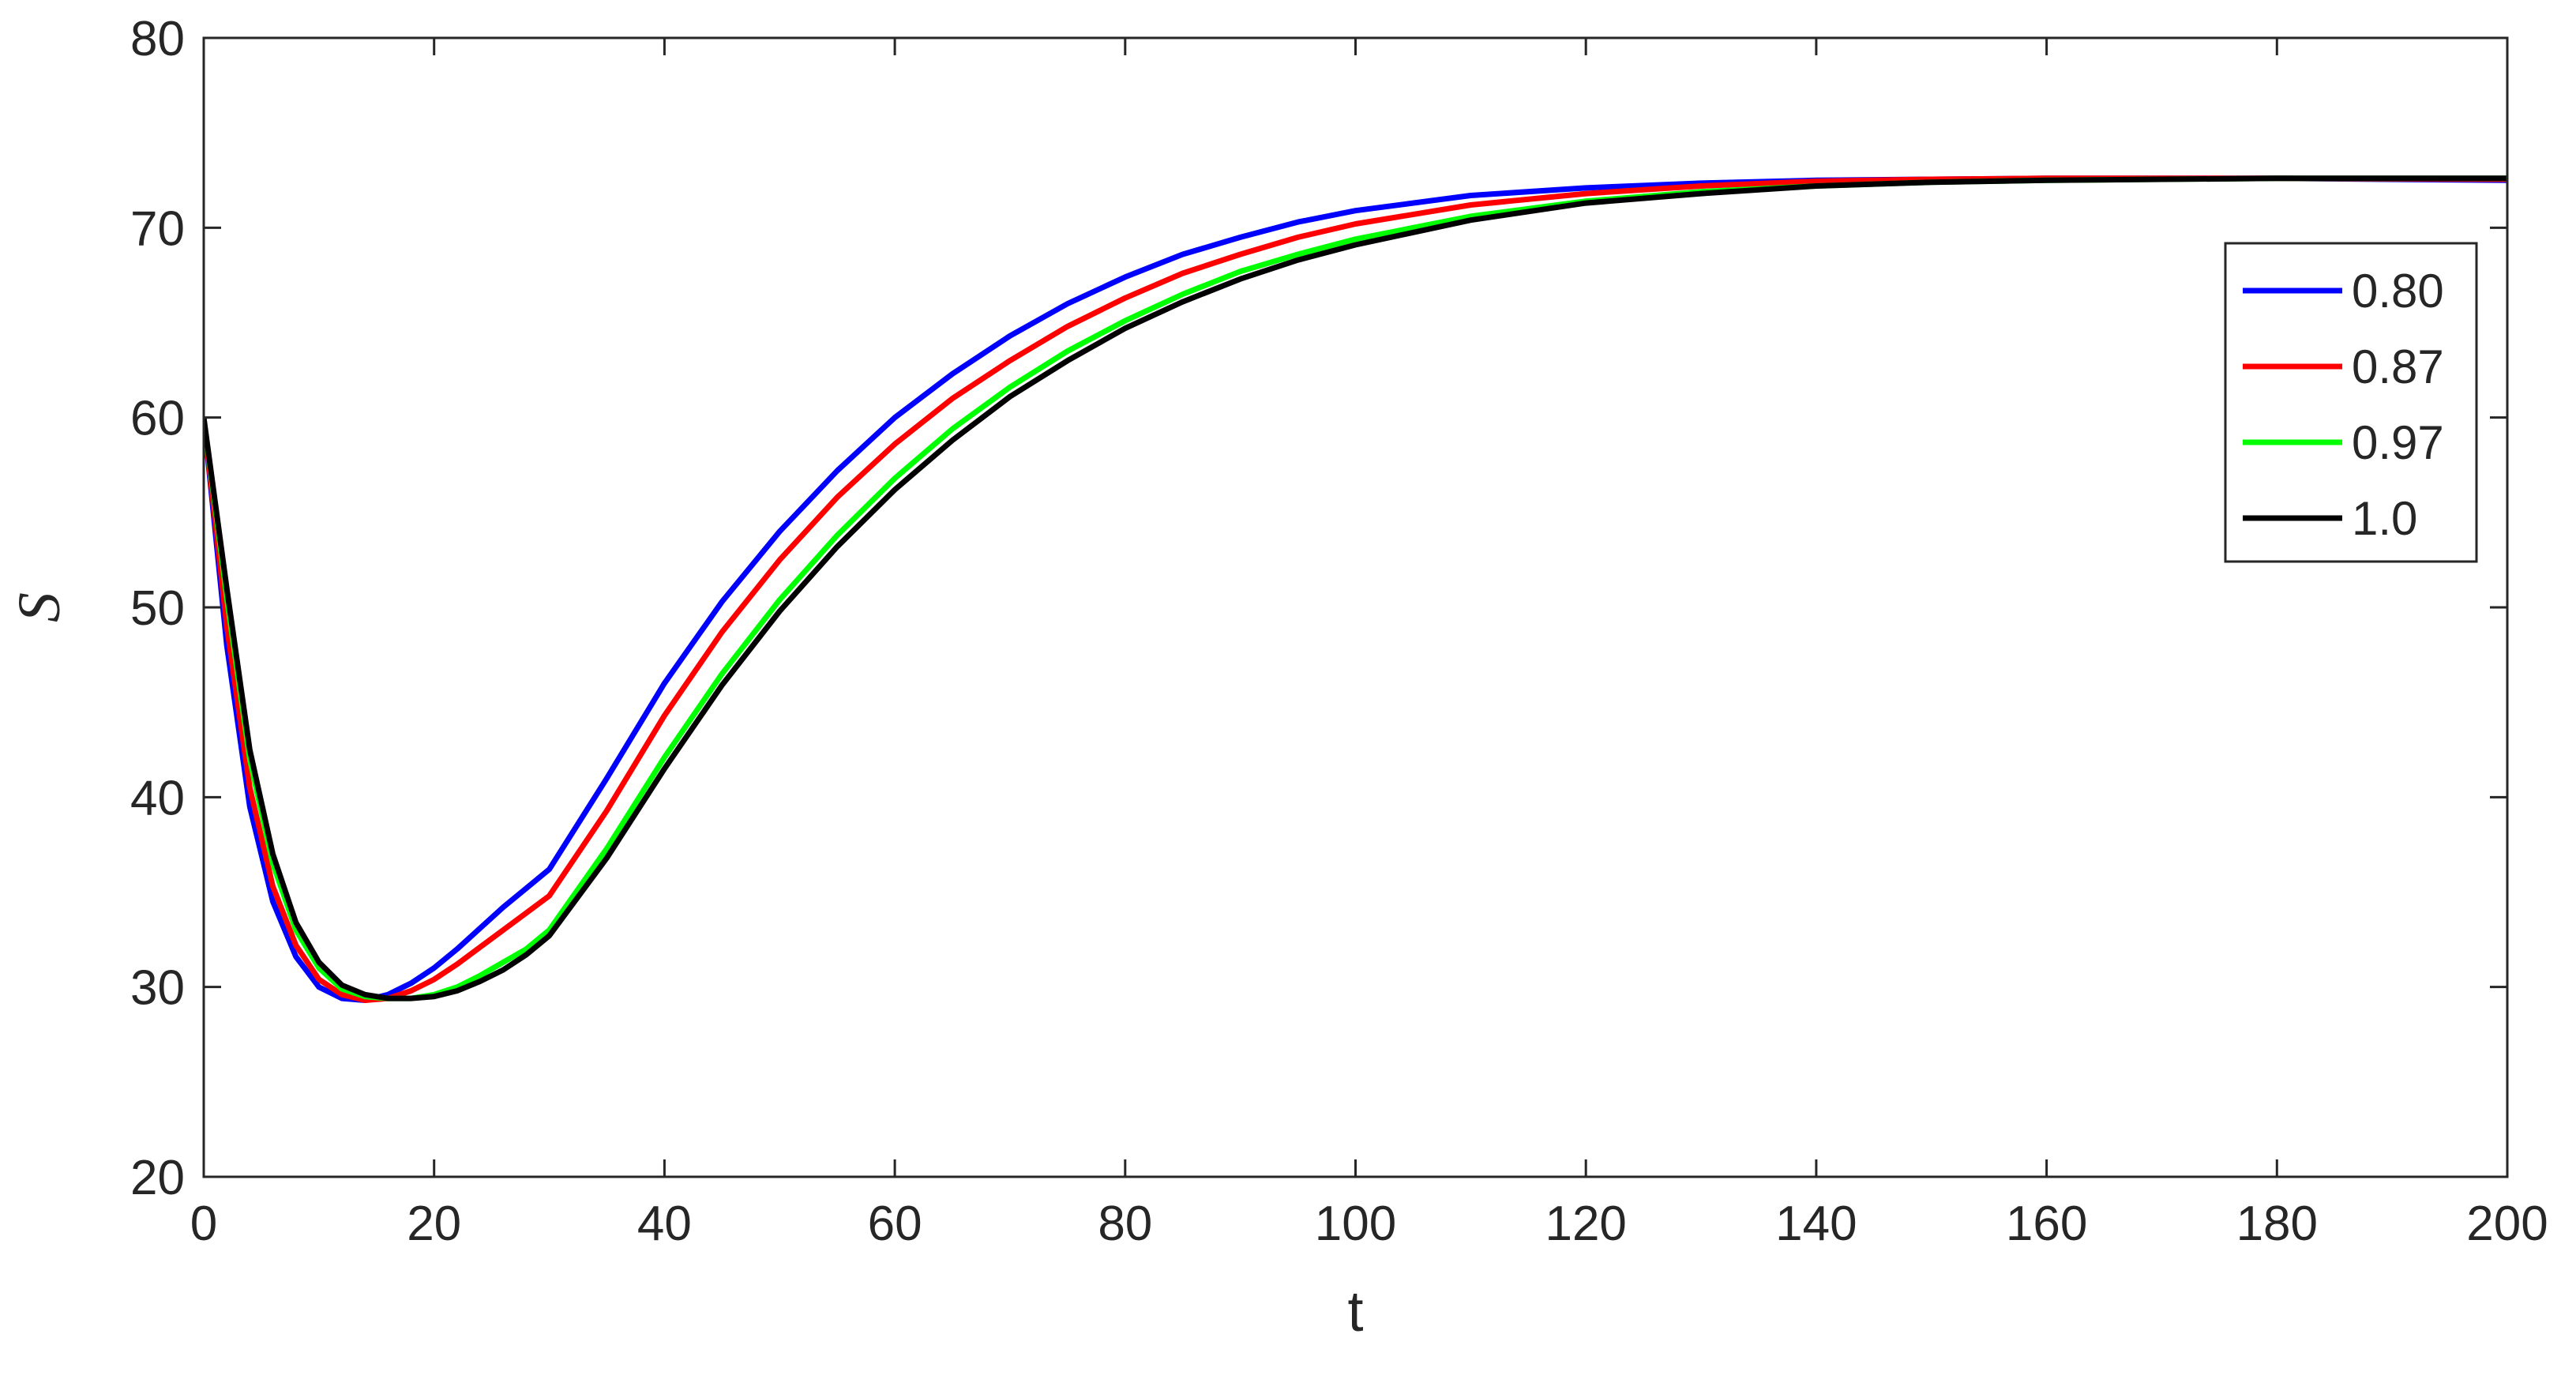 This screenshot has height=1379, width=2576. What do you see at coordinates (157, 228) in the screenshot?
I see `y-tick-label: 70` at bounding box center [157, 228].